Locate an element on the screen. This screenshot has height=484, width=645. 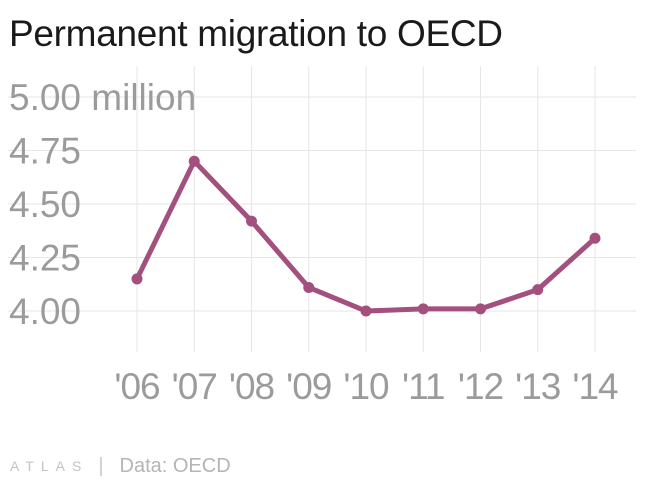
x-tick-label: '14 is located at coordinates (595, 386).